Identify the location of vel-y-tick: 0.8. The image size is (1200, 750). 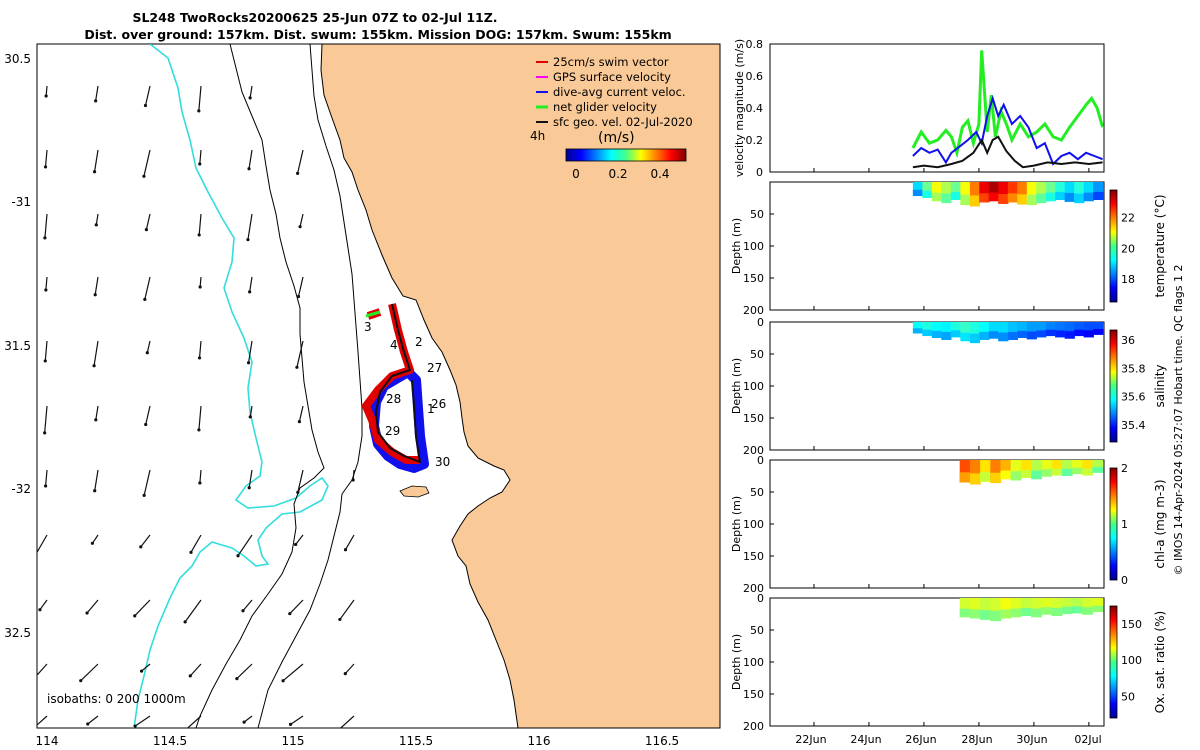
(755, 44).